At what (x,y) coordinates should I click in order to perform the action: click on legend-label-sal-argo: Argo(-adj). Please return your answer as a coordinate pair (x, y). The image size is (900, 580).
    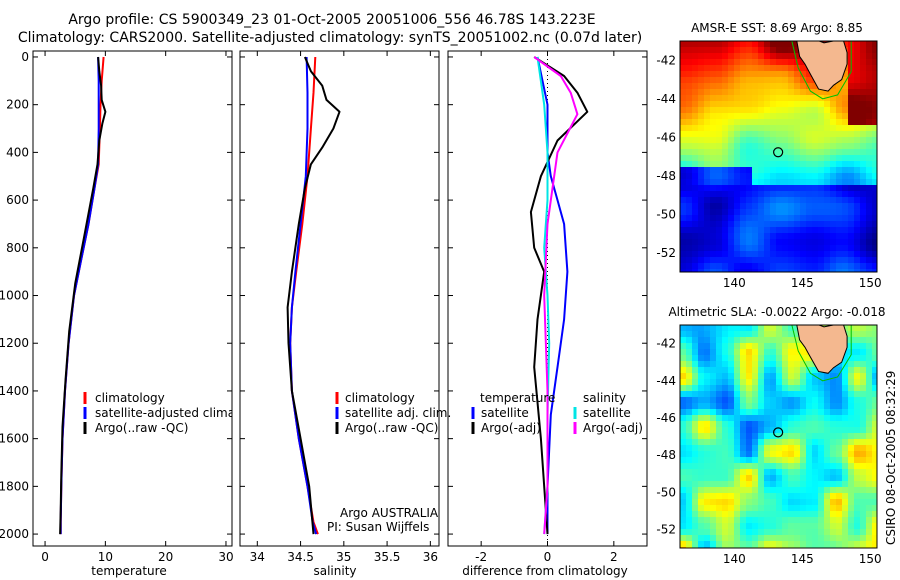
    Looking at the image, I should click on (613, 428).